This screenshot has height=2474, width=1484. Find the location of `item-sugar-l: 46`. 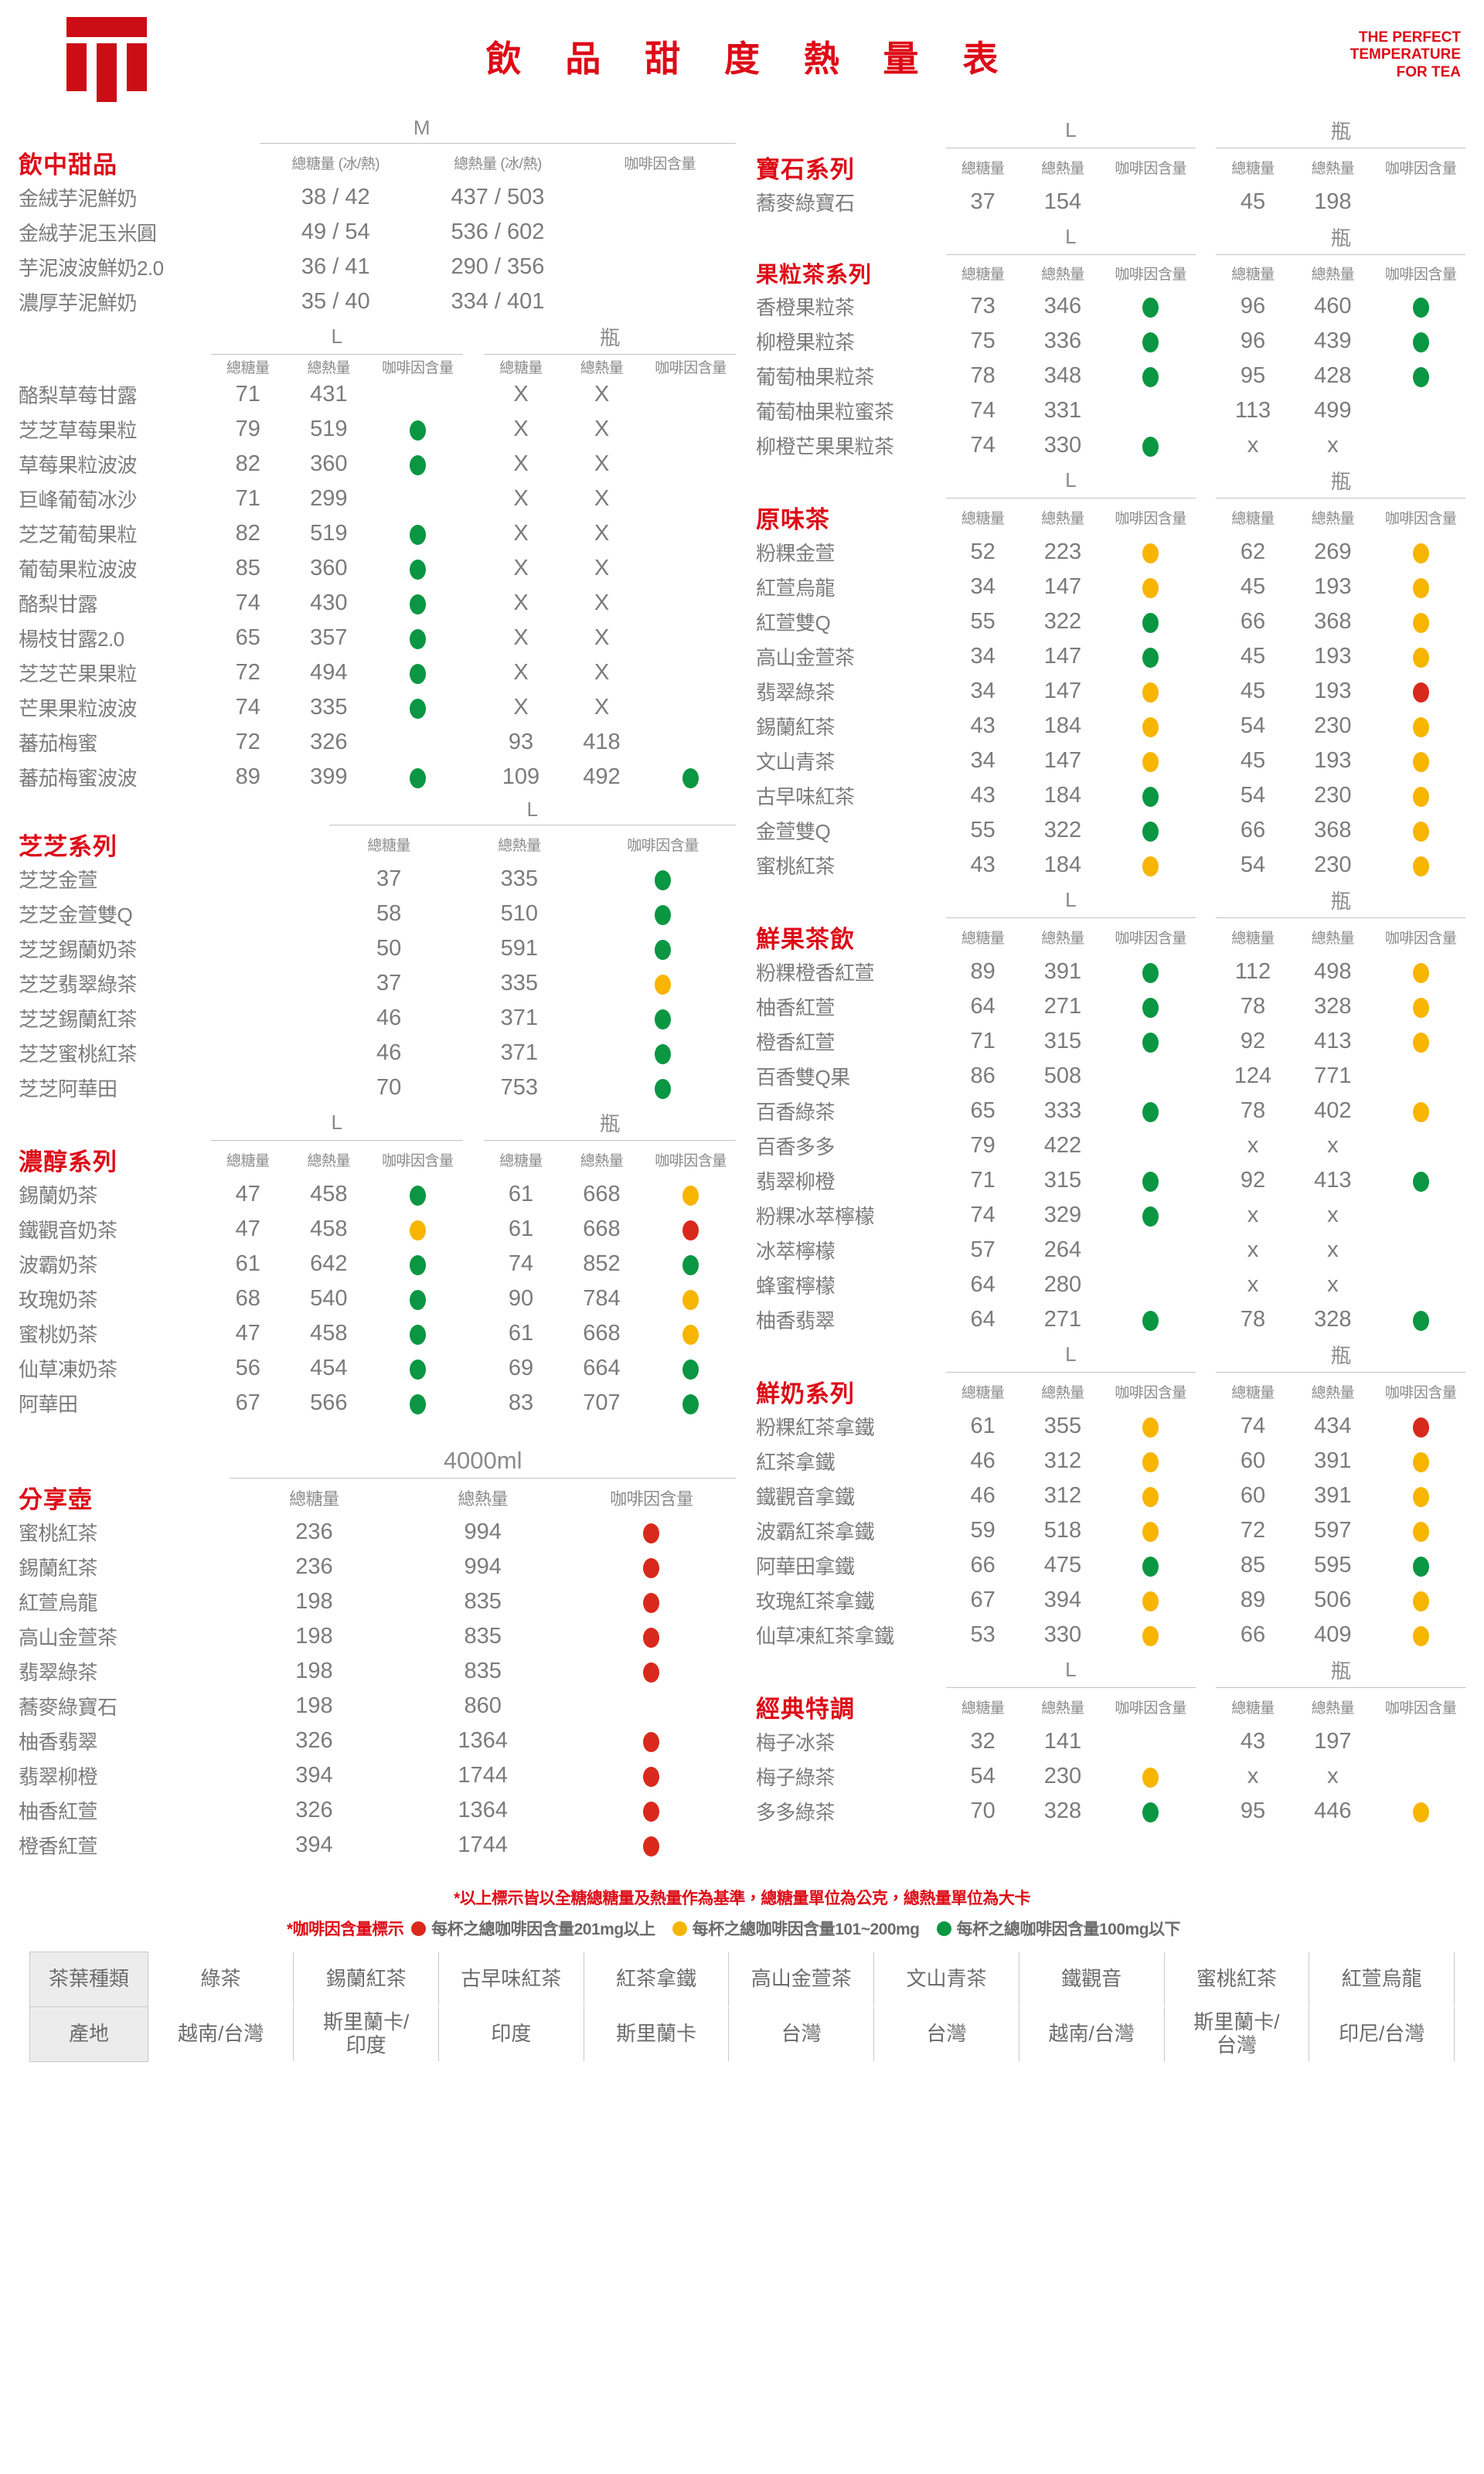

item-sugar-l: 46 is located at coordinates (983, 1495).